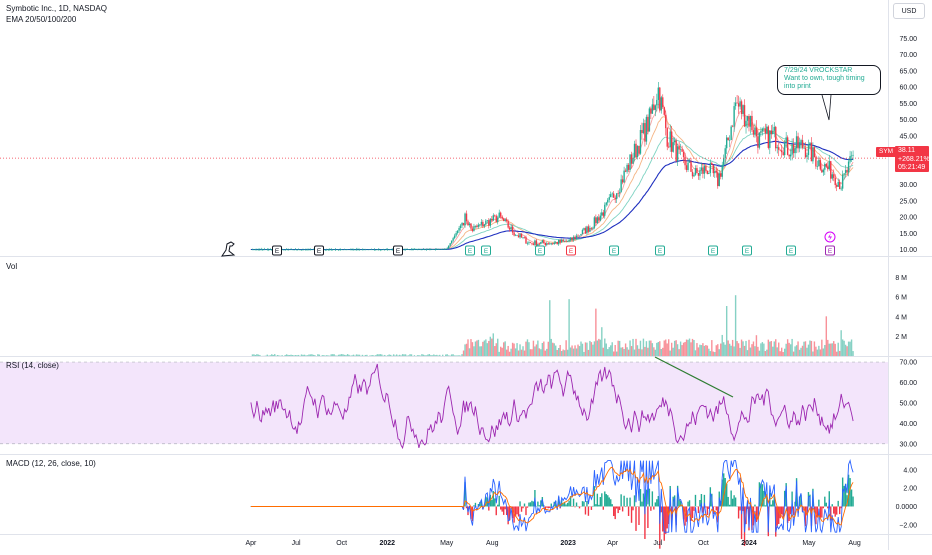  I want to click on macd-pane-title: MACD (12, 26, close, 10), so click(51, 463).